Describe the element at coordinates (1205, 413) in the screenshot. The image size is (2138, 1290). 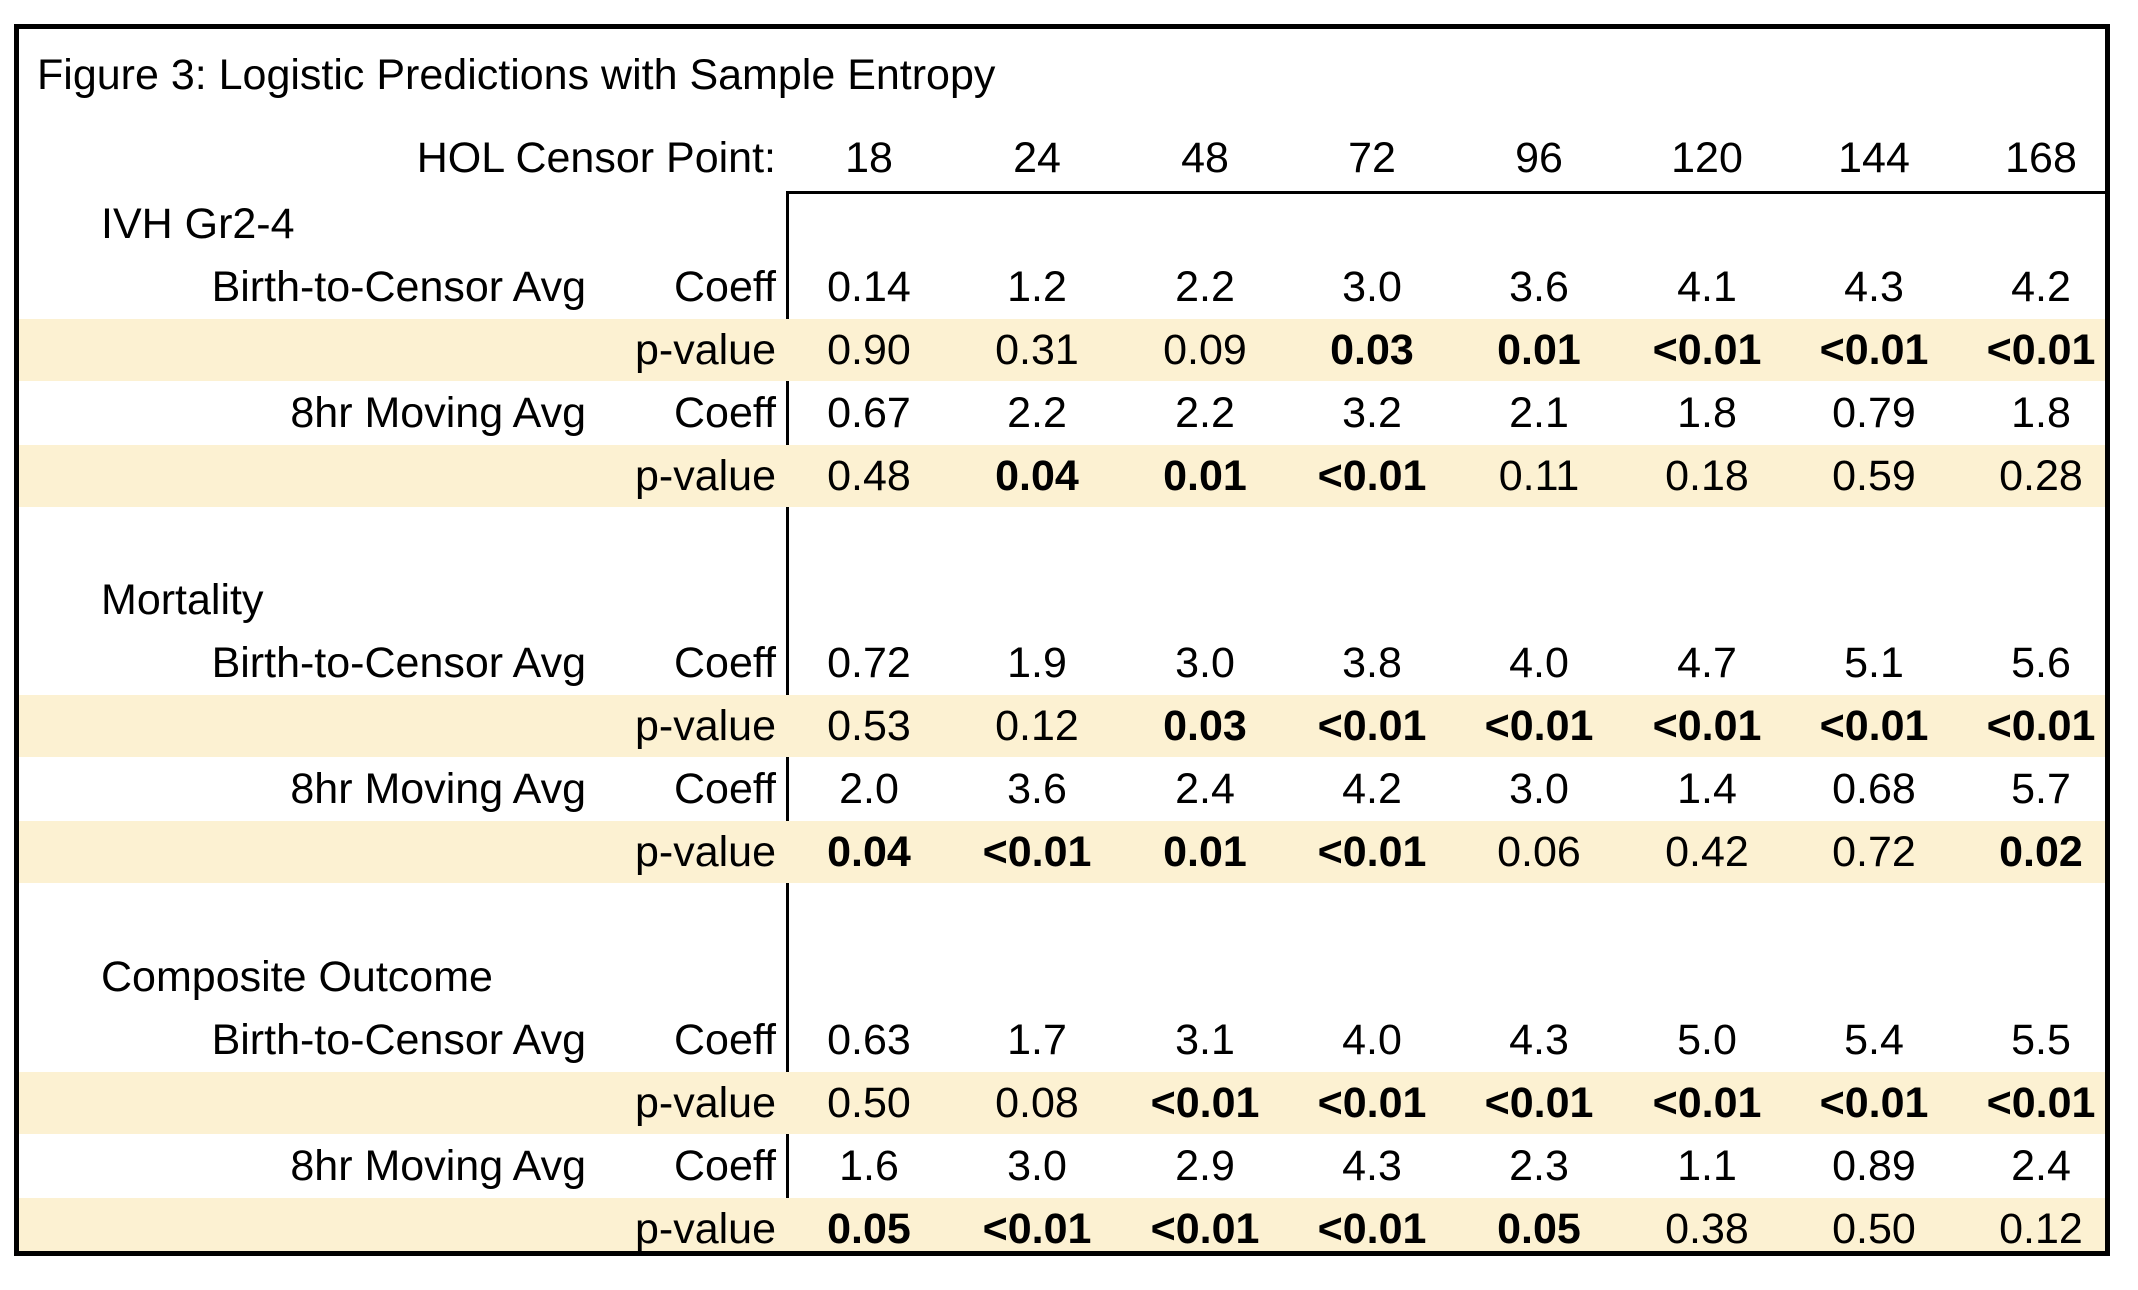
I see `coeff-value: 2.2` at that location.